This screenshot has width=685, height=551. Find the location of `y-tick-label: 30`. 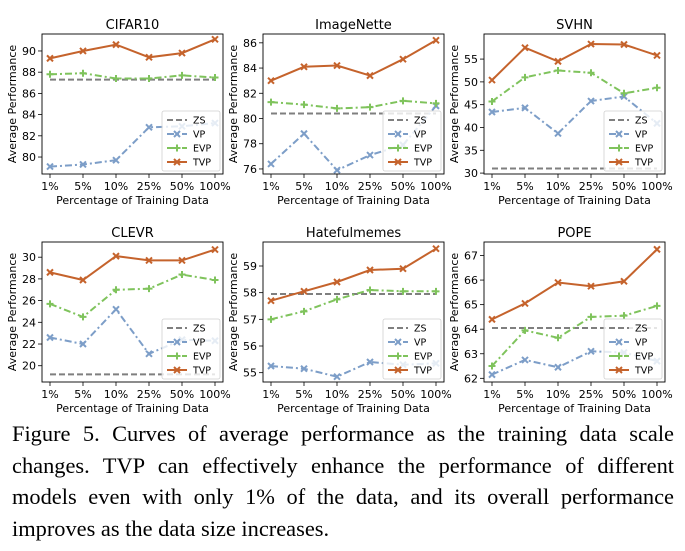

y-tick-label: 30 is located at coordinates (471, 173).